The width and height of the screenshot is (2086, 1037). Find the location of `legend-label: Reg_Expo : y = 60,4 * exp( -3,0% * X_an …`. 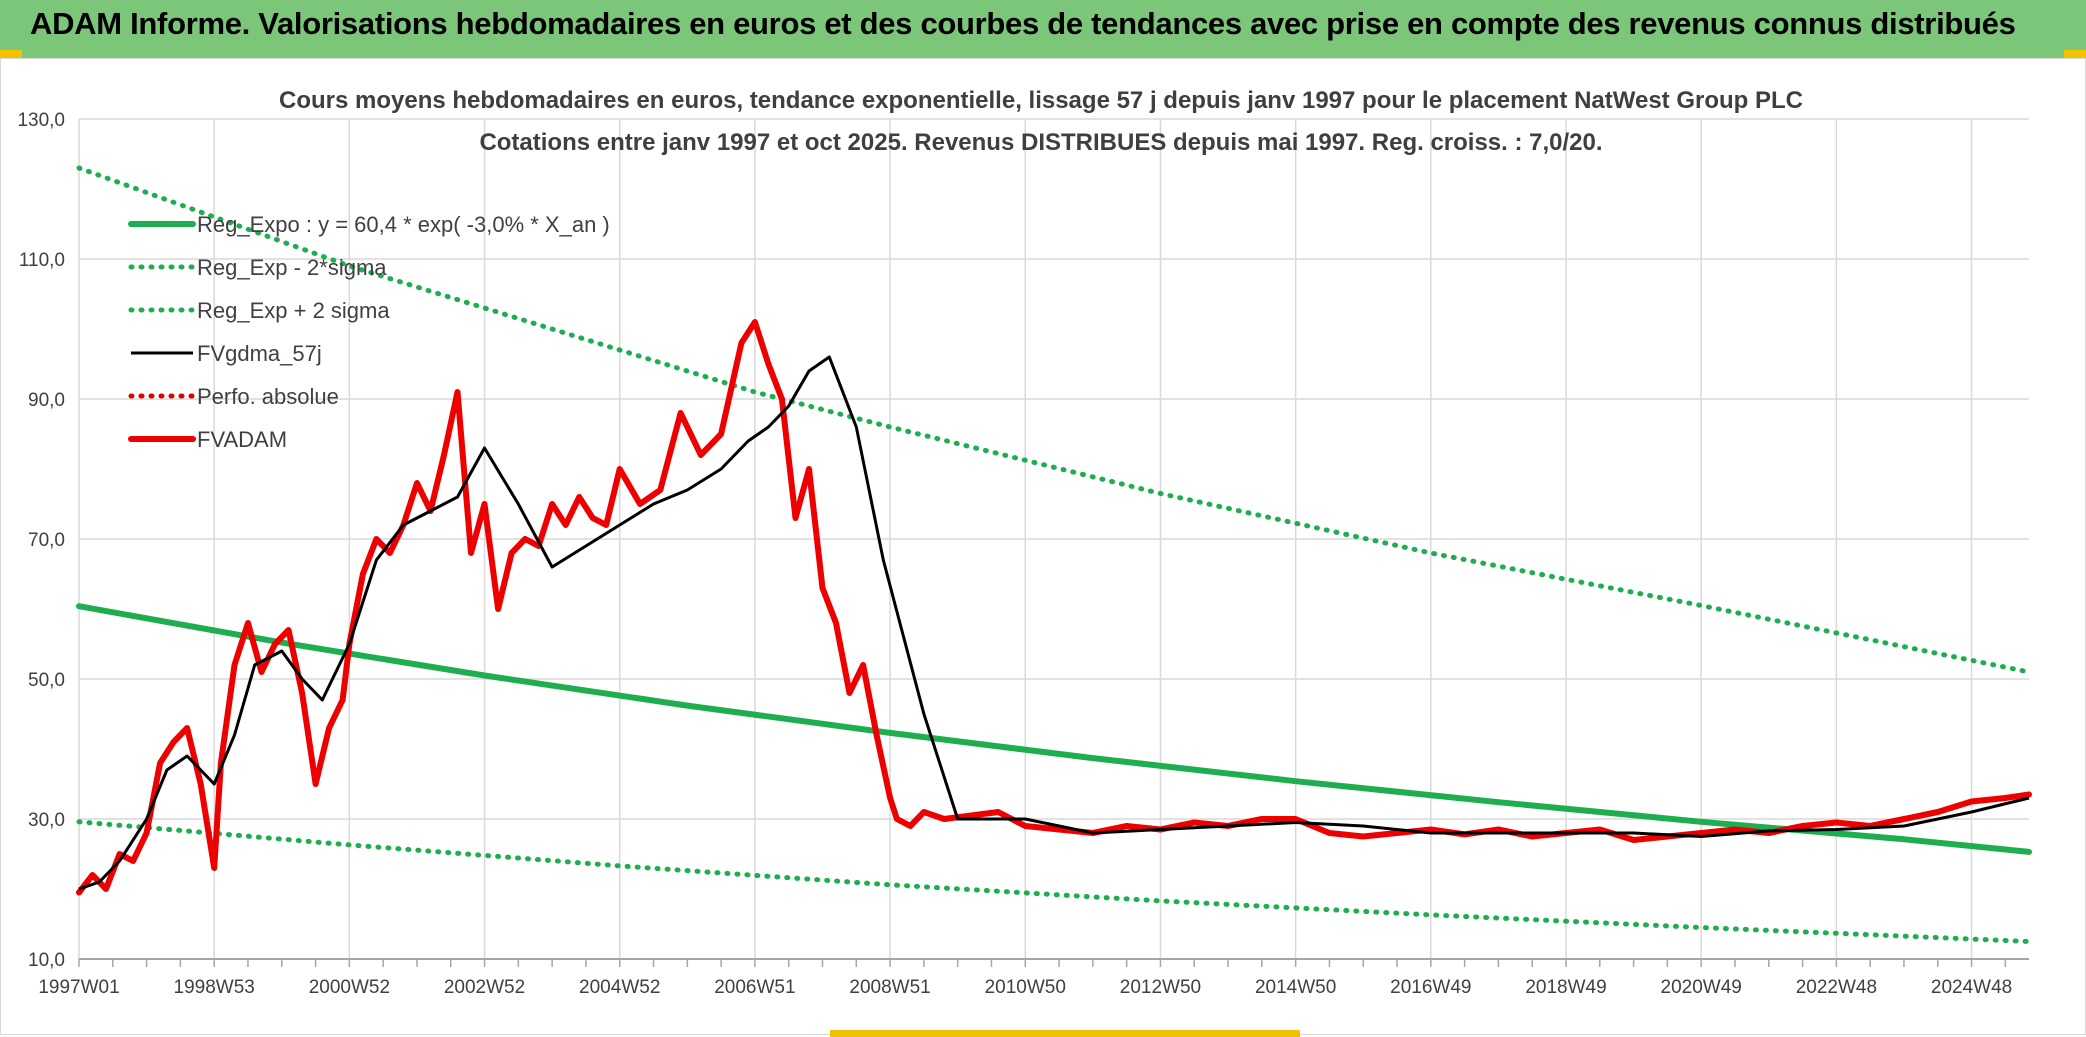

legend-label: Reg_Expo : y = 60,4 * exp( -3,0% * X_an … is located at coordinates (403, 224).